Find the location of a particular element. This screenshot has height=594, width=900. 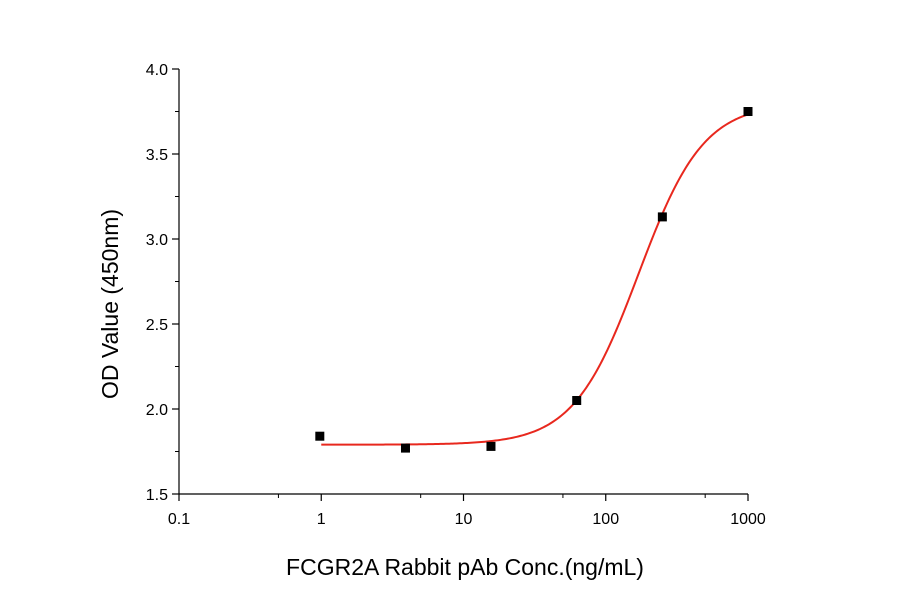

x-tick-label: 100 is located at coordinates (605, 519).